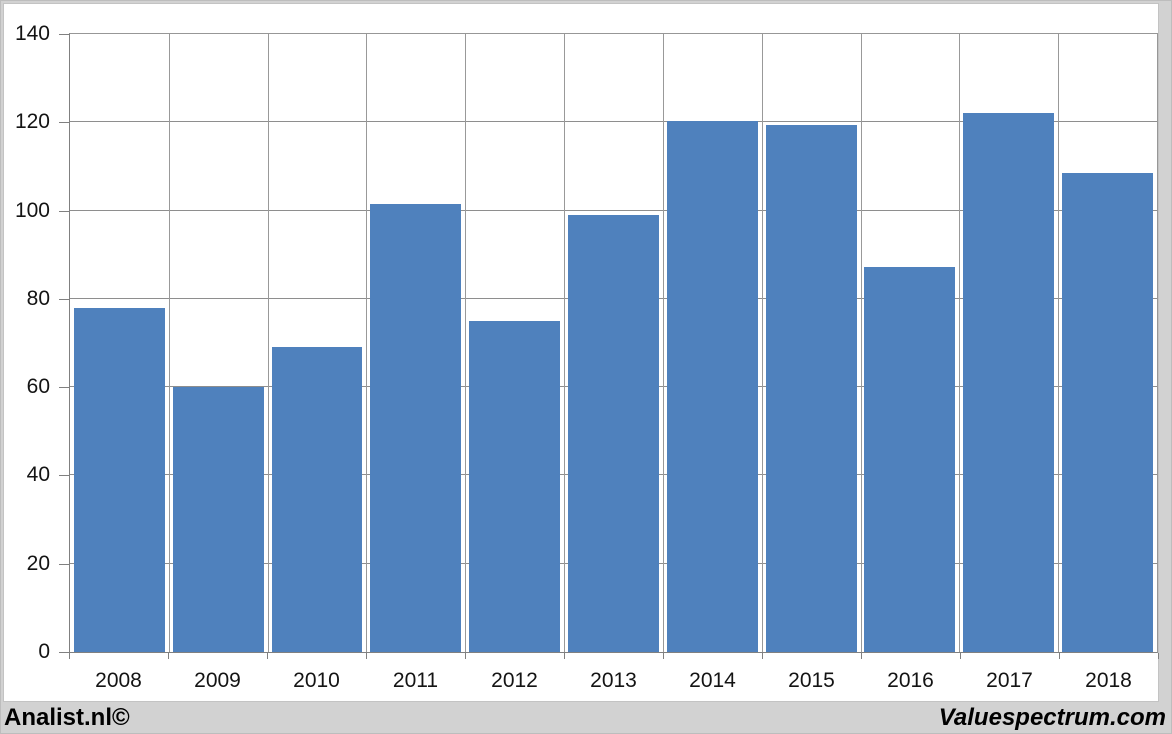  What do you see at coordinates (317, 343) in the screenshot?
I see `bar-column-2010` at bounding box center [317, 343].